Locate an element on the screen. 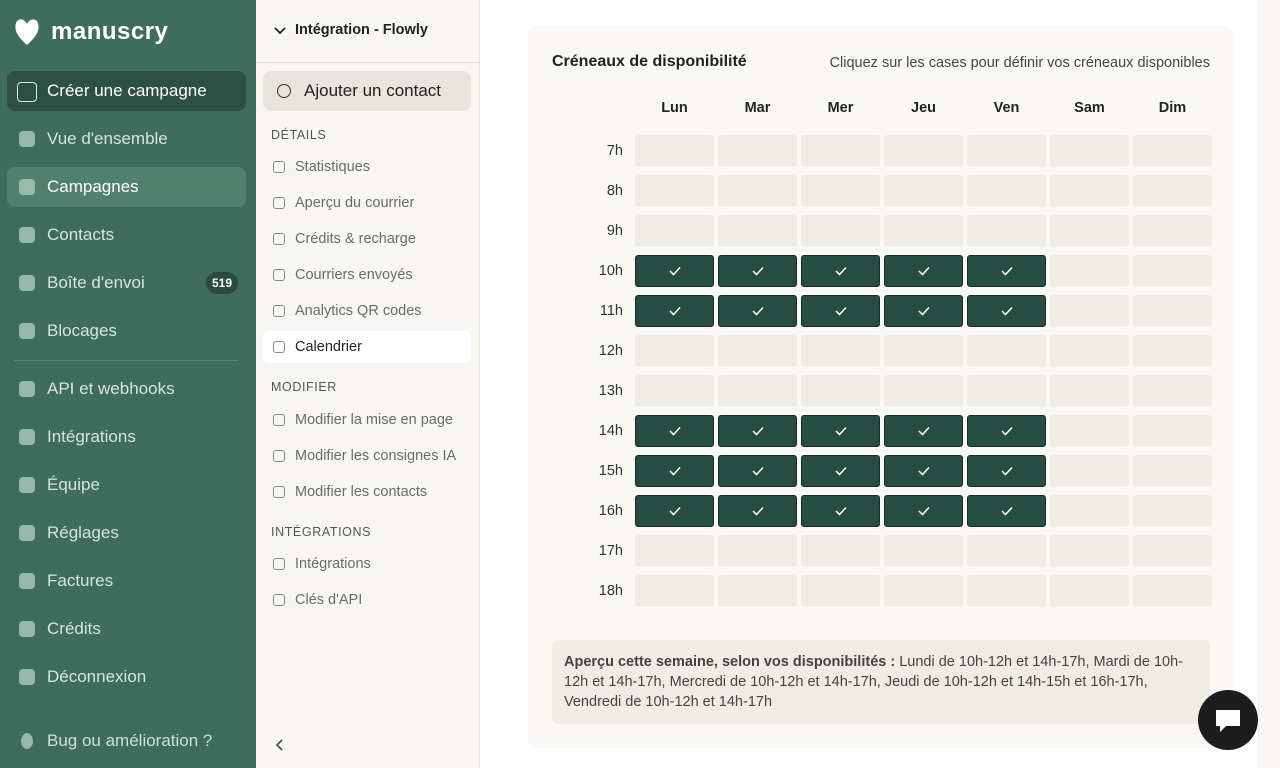 The height and width of the screenshot is (768, 1280). nav-item: Factures is located at coordinates (126, 581).